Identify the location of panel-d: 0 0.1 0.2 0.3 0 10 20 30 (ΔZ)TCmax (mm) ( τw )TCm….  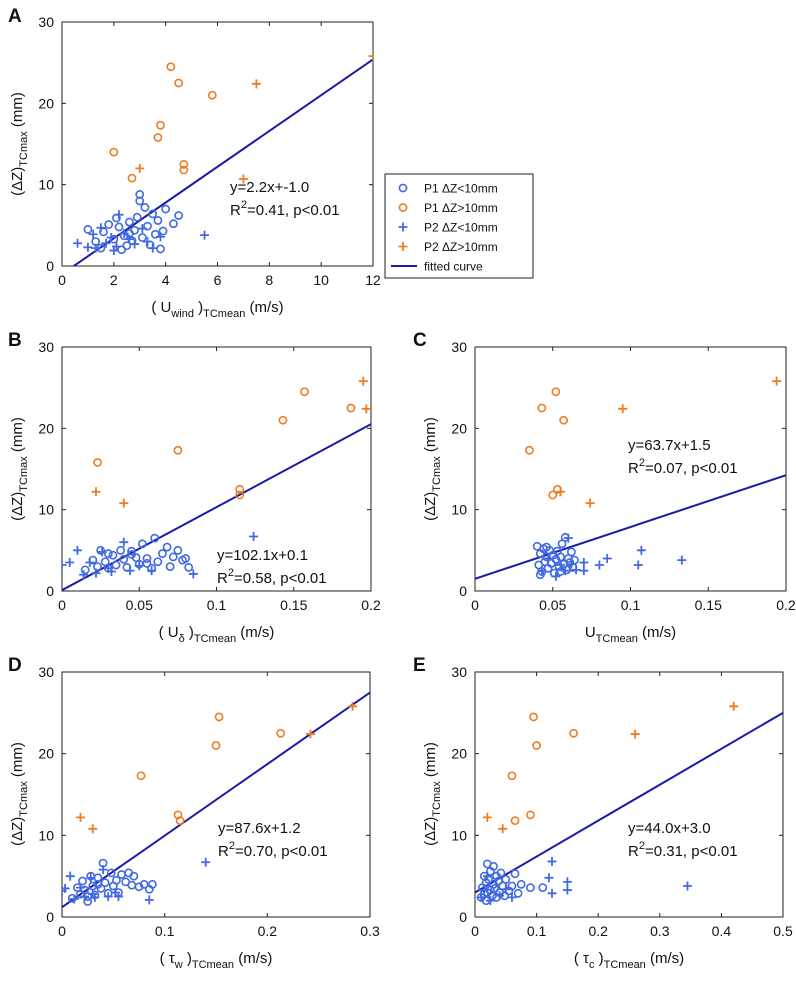
(194, 817).